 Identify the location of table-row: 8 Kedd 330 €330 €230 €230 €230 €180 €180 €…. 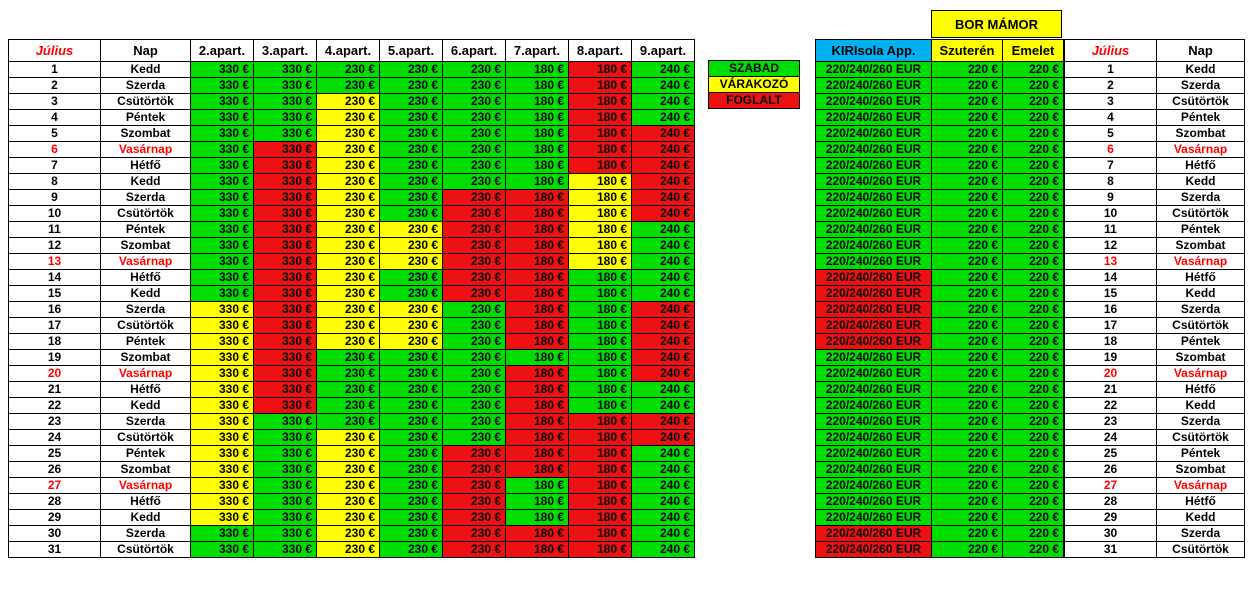
(351, 181).